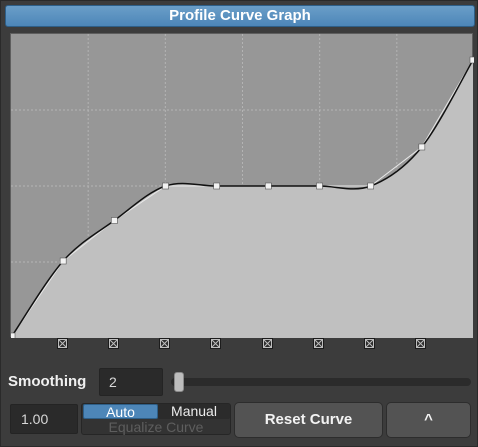  Describe the element at coordinates (44, 419) in the screenshot. I see `value-input: 1.00` at that location.